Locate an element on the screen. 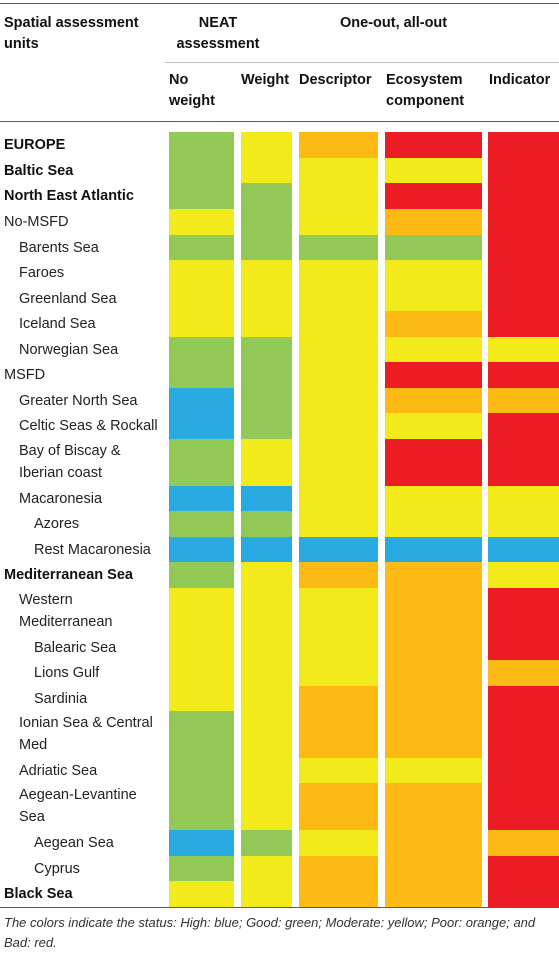  header-spatial-units: Spatial assessment units is located at coordinates (71, 33).